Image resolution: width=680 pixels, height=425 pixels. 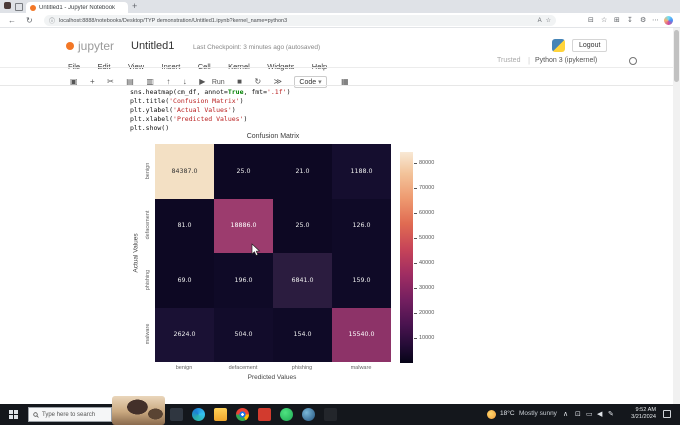 What do you see at coordinates (340, 6) in the screenshot?
I see `browser-tab-strip: Untitled1 - Jupyter Notebook +` at bounding box center [340, 6].